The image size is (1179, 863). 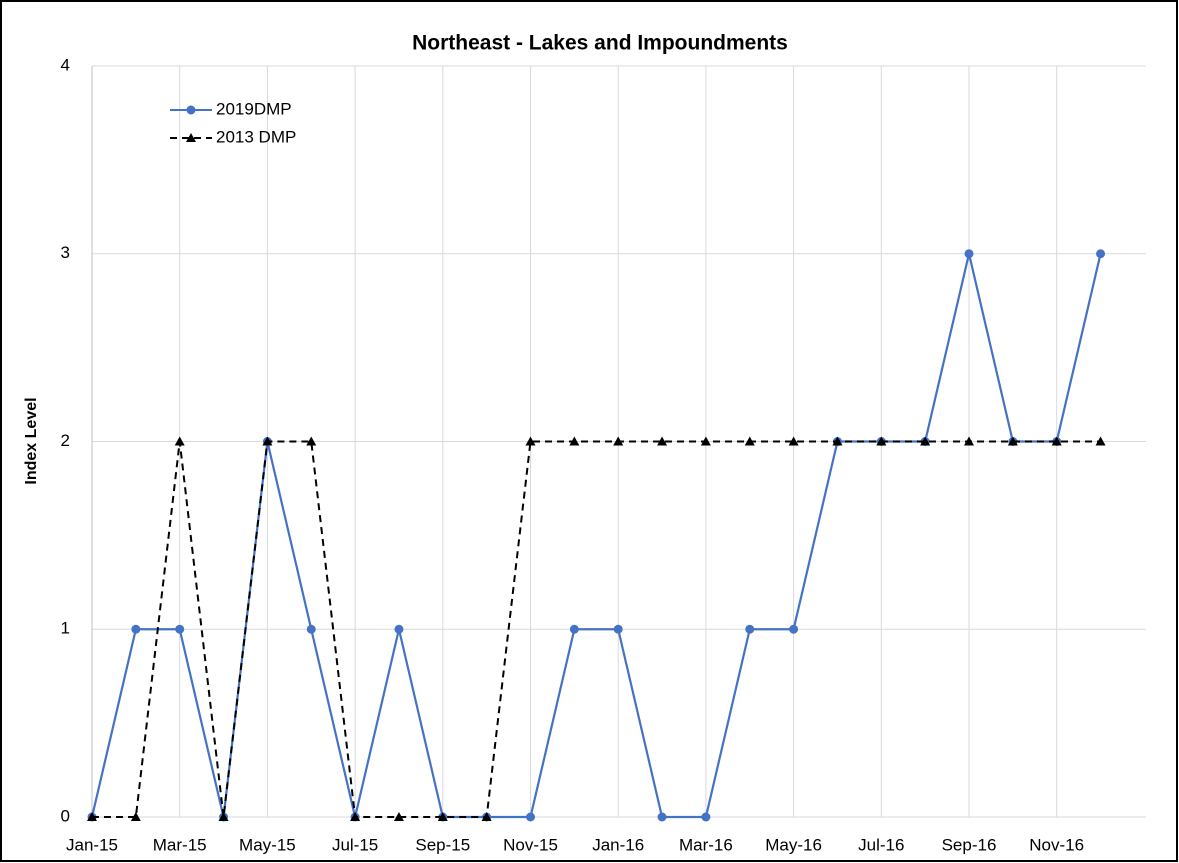 What do you see at coordinates (254, 108) in the screenshot?
I see `legend-label: 2019DMP` at bounding box center [254, 108].